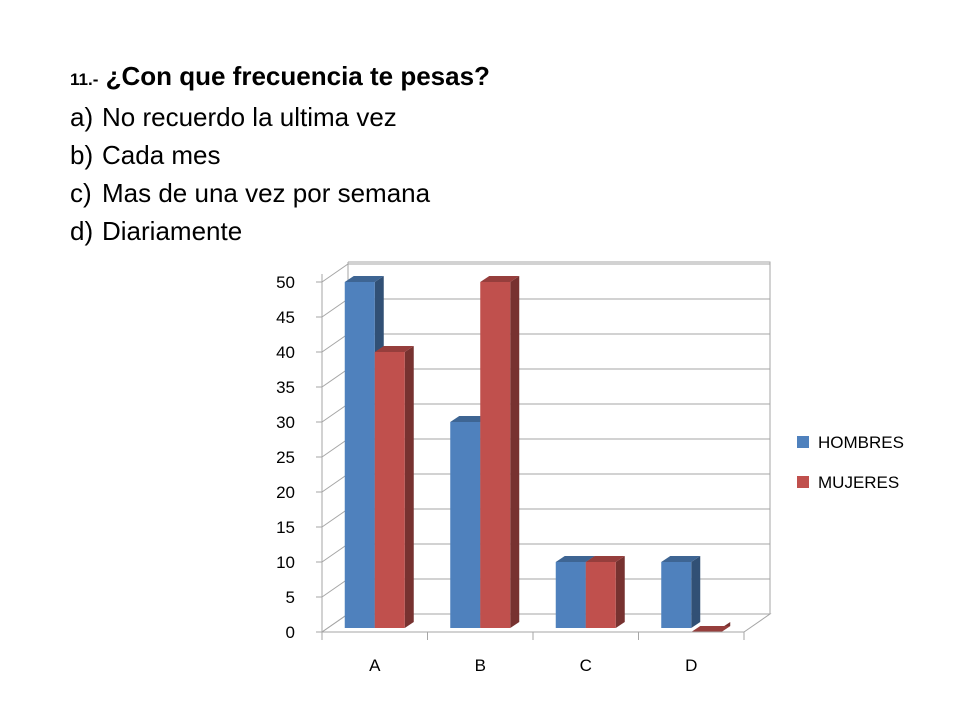 The image size is (960, 720). Describe the element at coordinates (285, 492) in the screenshot. I see `y-tick-label: 20` at that location.